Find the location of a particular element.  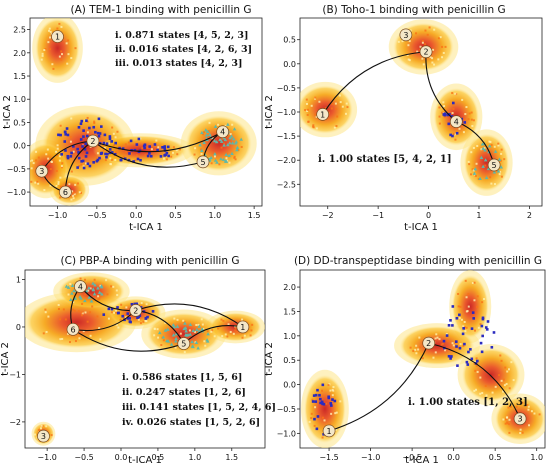

x-tick-label: 2 is located at coordinates (529, 215).